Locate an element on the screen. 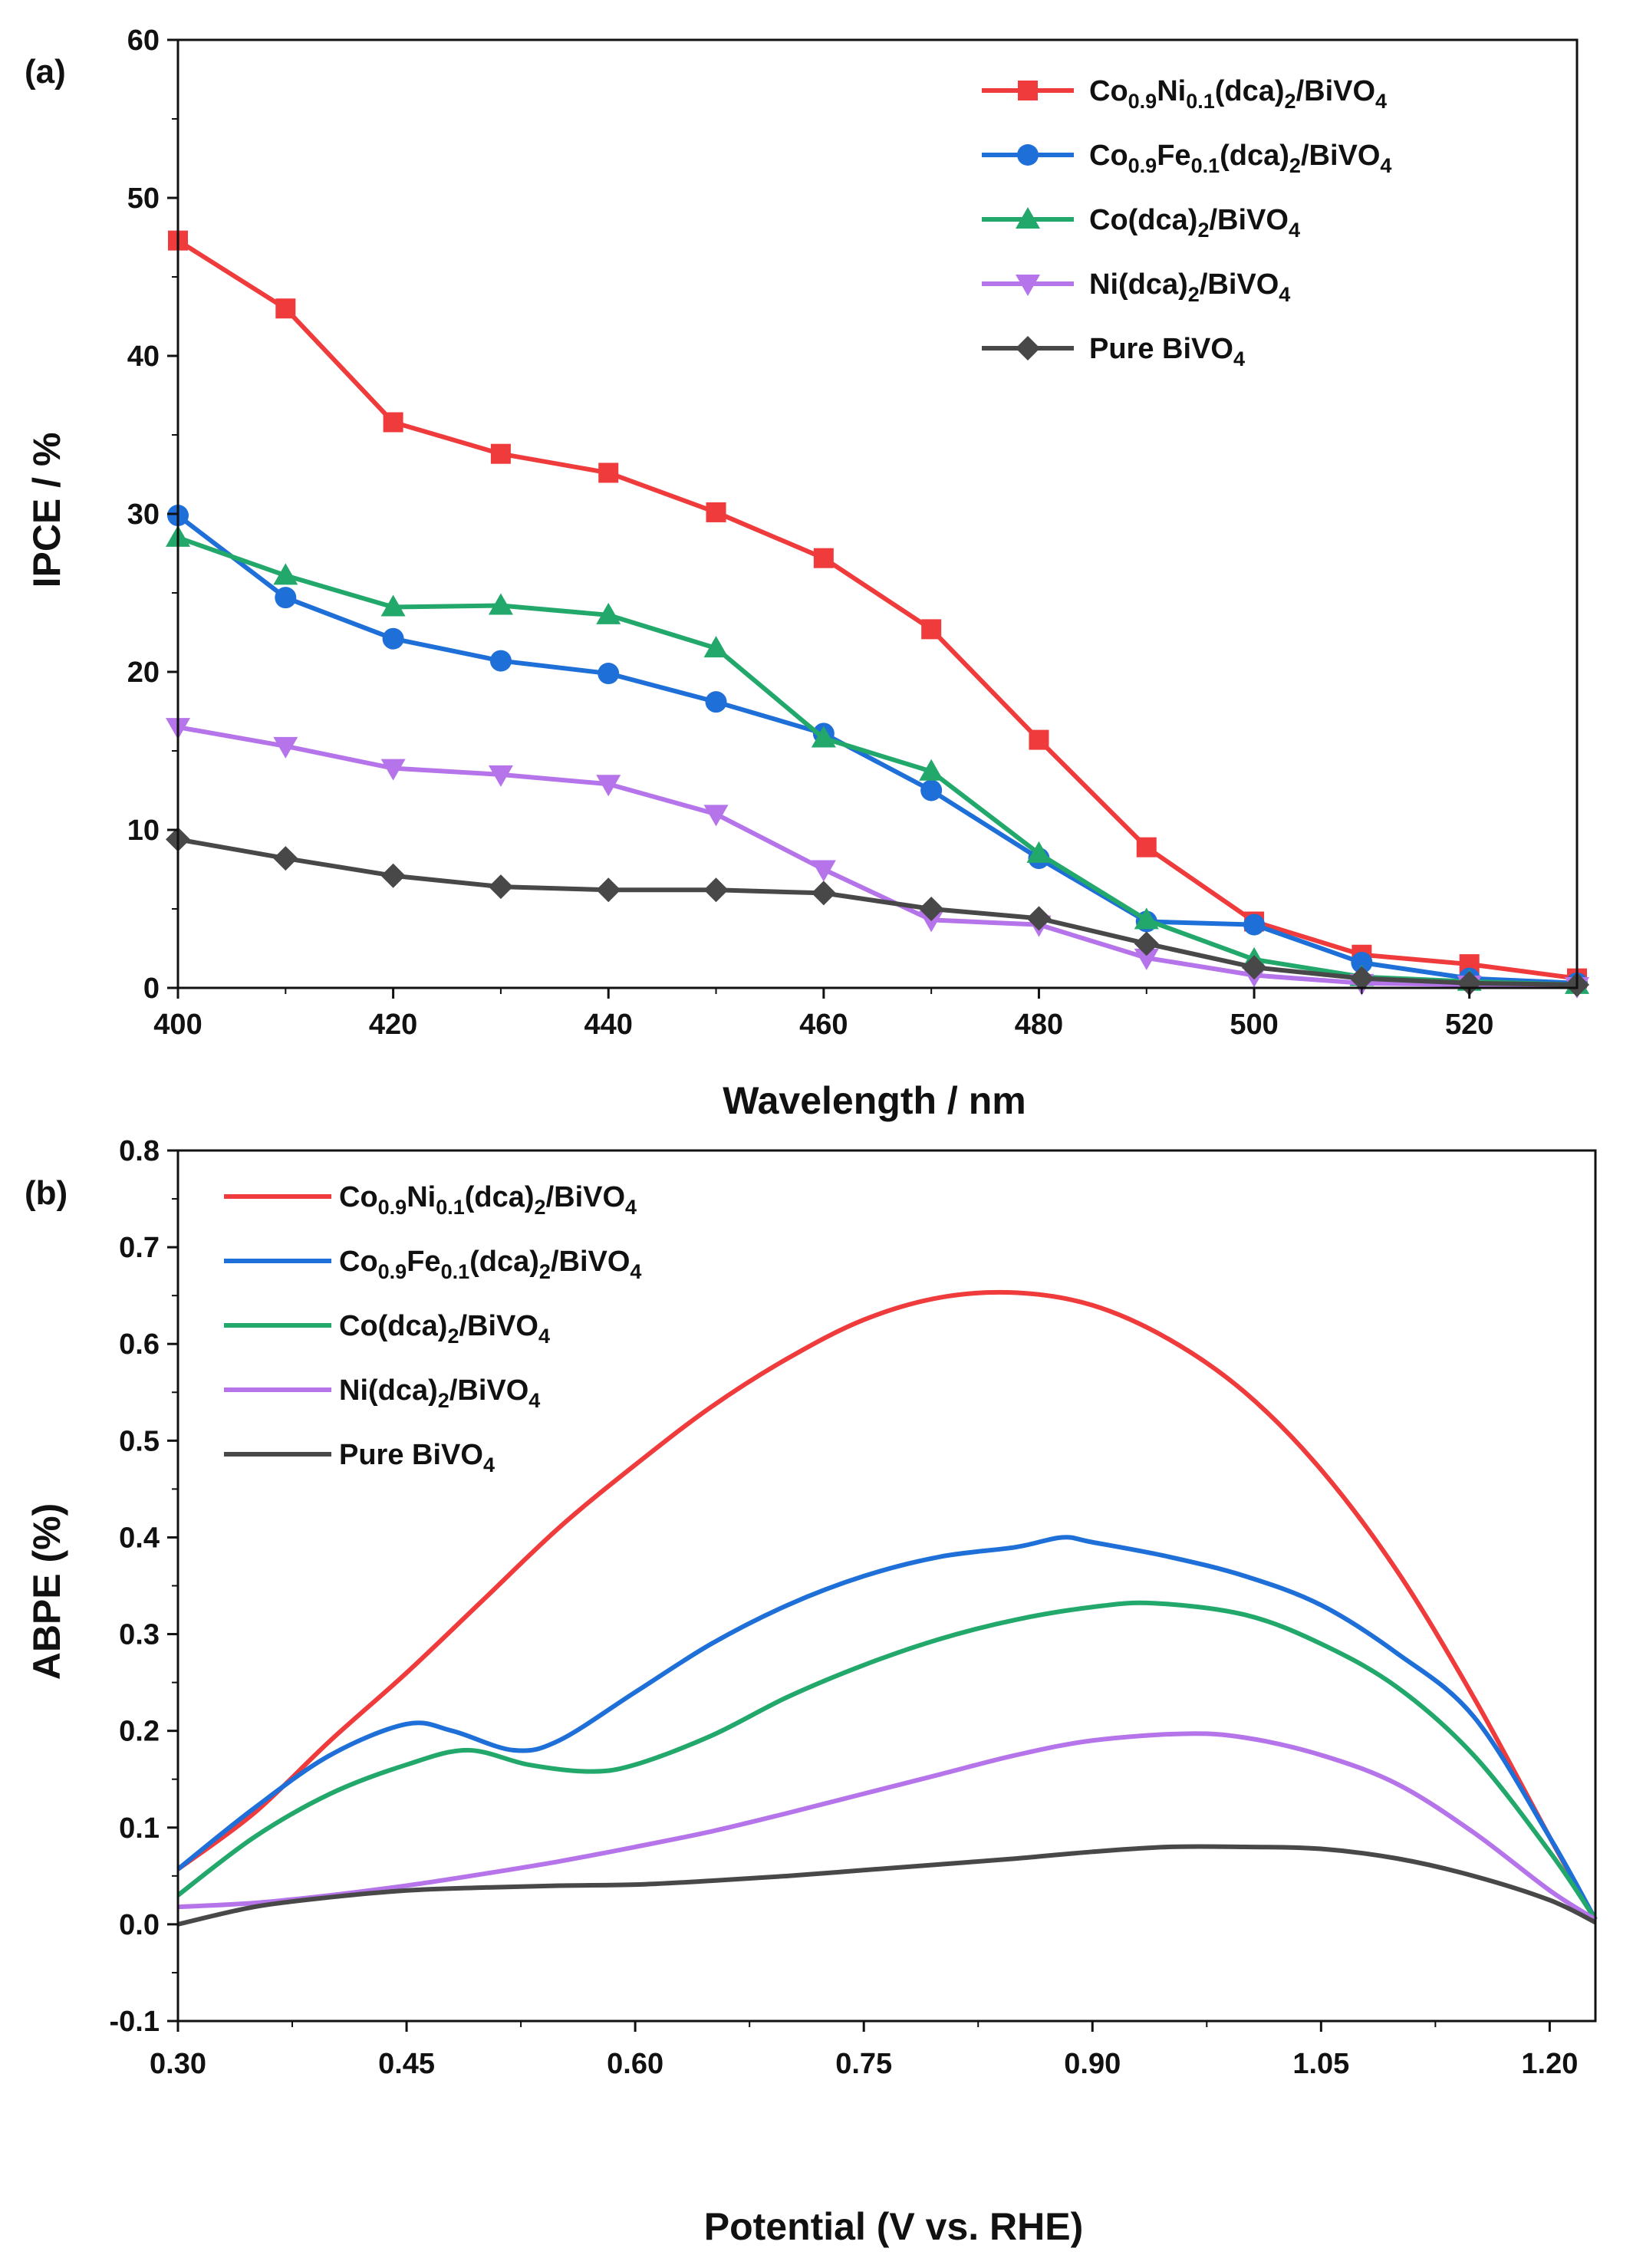  ipce-x-tick-label: 480 is located at coordinates (1039, 1025).